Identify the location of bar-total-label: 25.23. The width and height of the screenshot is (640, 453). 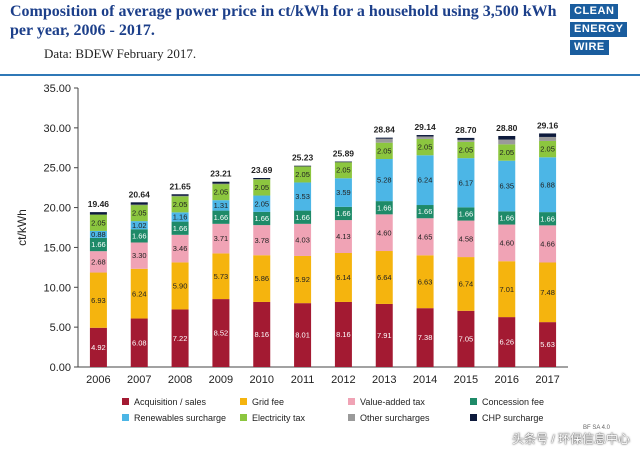
(303, 158).